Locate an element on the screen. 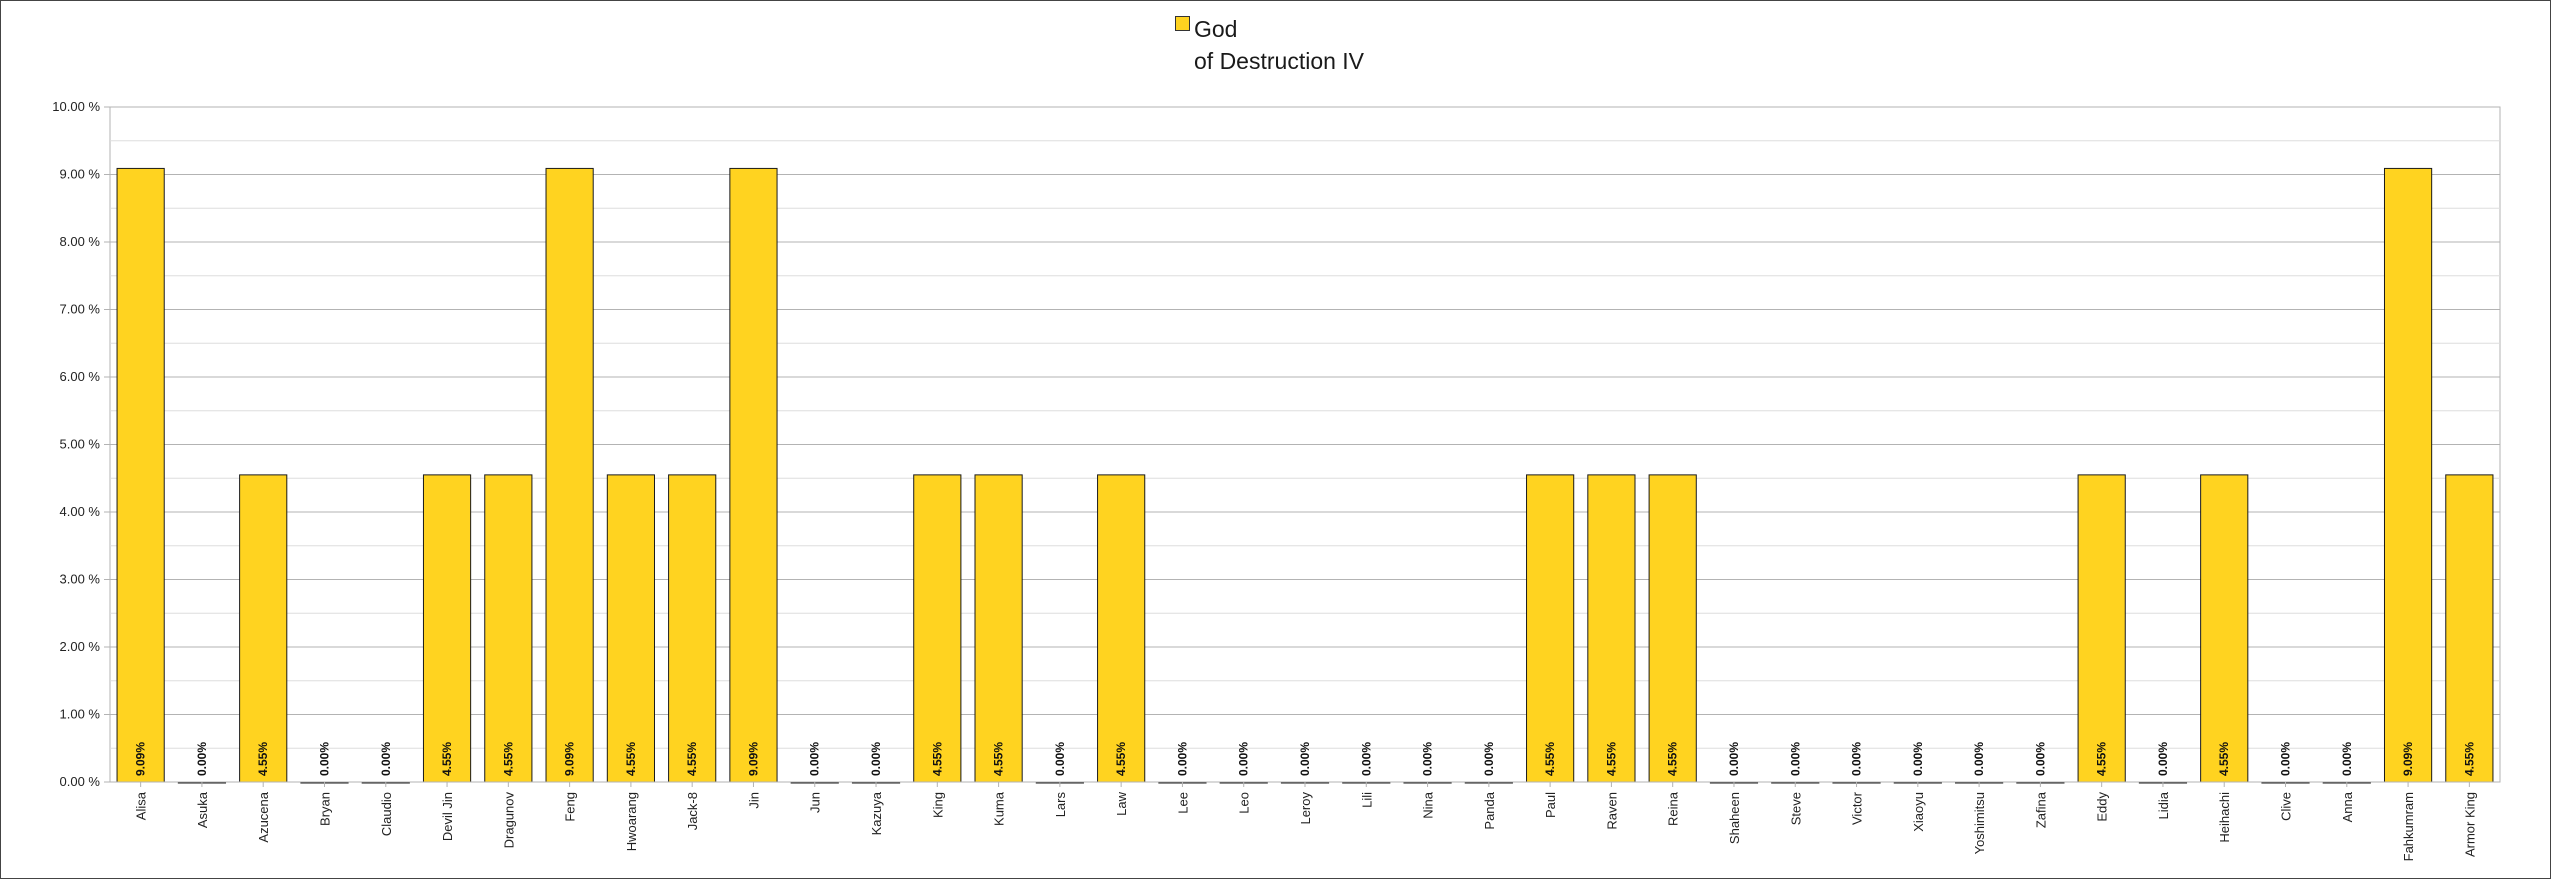  x-tick-label: Steve is located at coordinates (1795, 808).